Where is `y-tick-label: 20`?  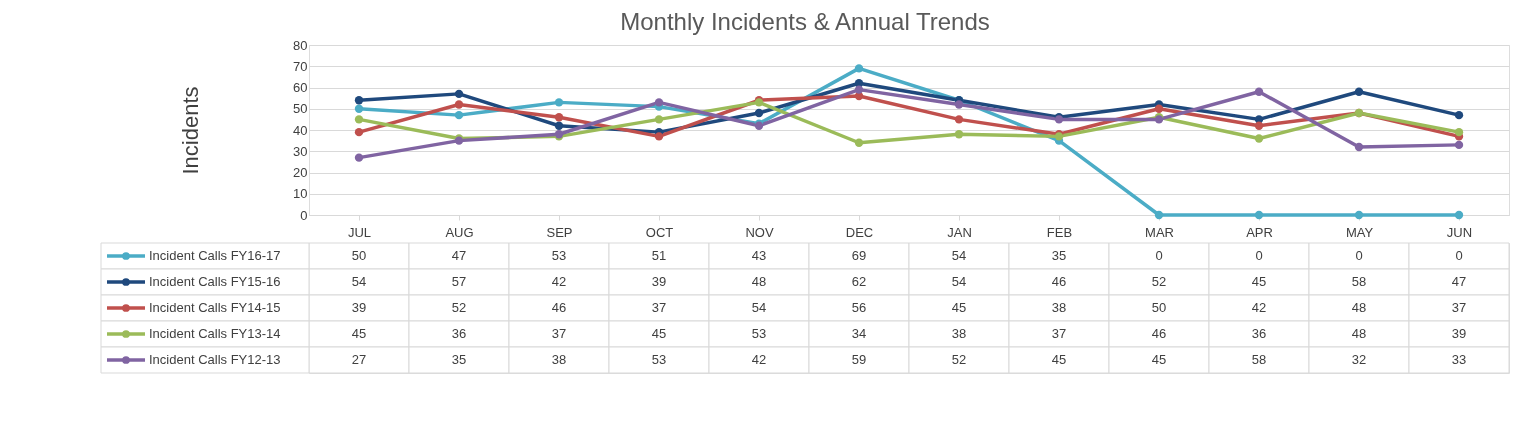 y-tick-label: 20 is located at coordinates (300, 172).